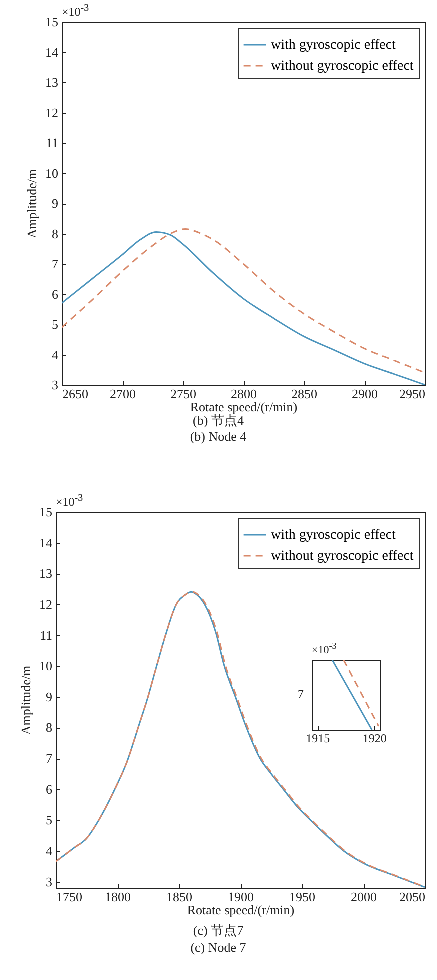 The width and height of the screenshot is (437, 980). I want to click on x-tick-label: 1920, so click(374, 739).